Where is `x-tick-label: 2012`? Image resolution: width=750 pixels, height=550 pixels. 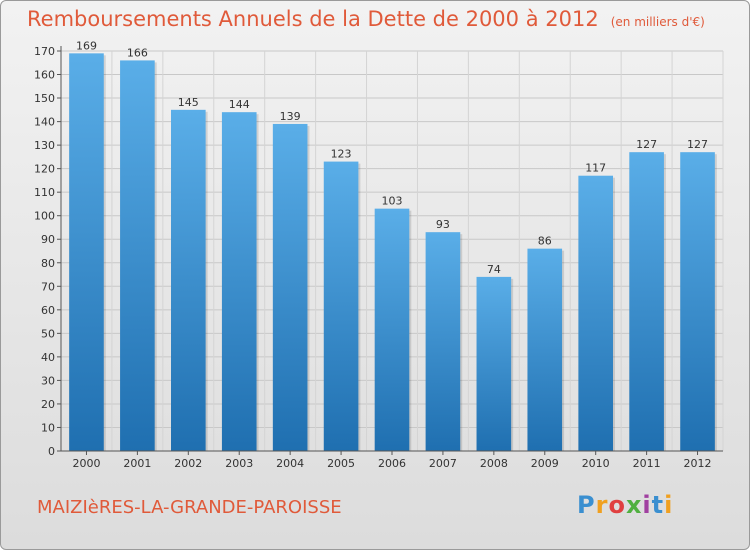 x-tick-label: 2012 is located at coordinates (698, 463).